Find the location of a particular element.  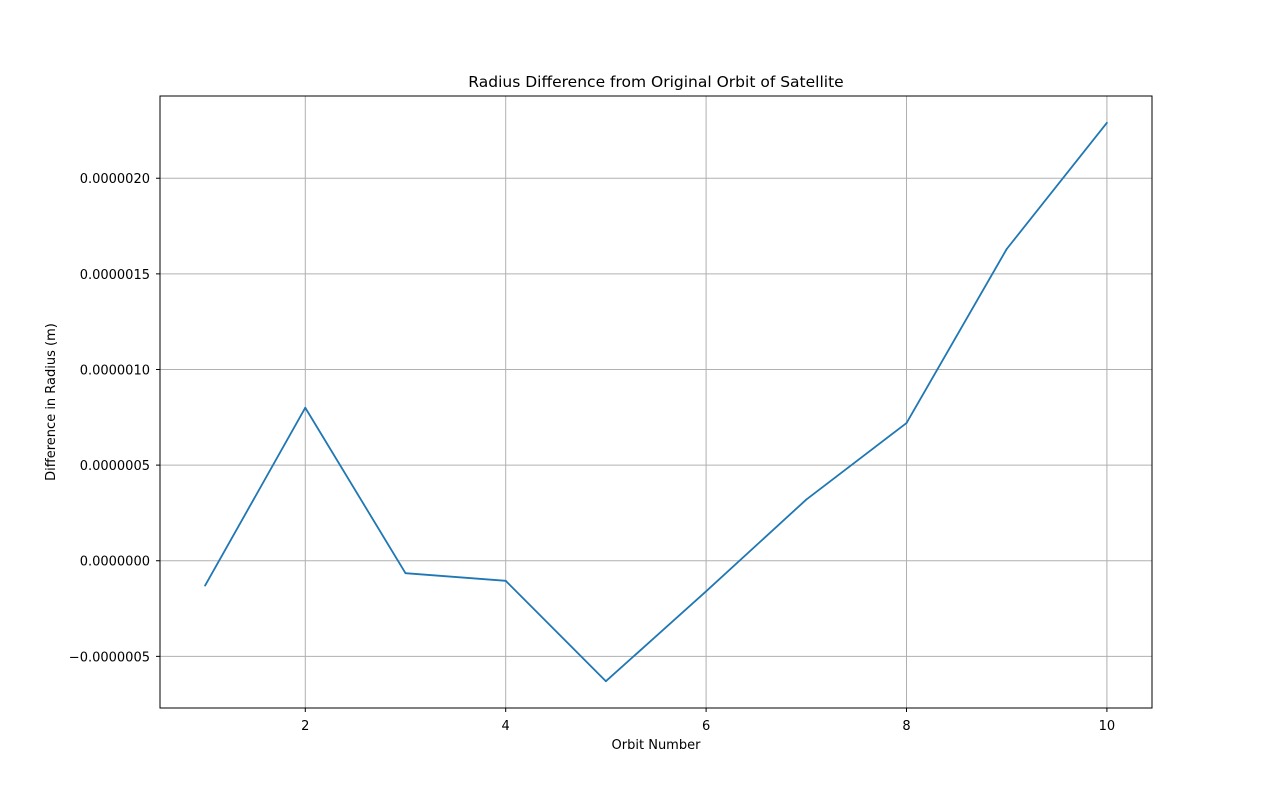

y-tick-label: 0.0000010 is located at coordinates (115, 370).